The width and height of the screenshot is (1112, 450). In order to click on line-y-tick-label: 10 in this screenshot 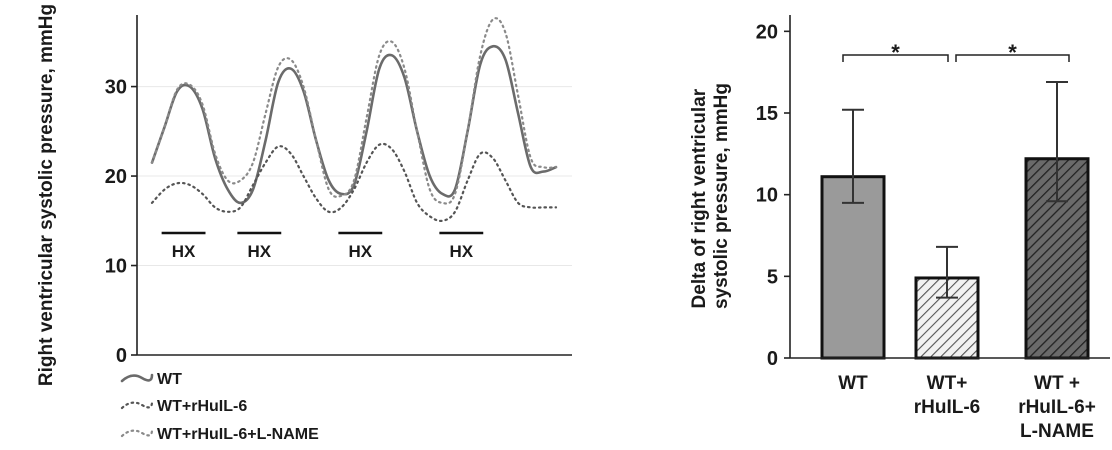, I will do `click(116, 267)`.